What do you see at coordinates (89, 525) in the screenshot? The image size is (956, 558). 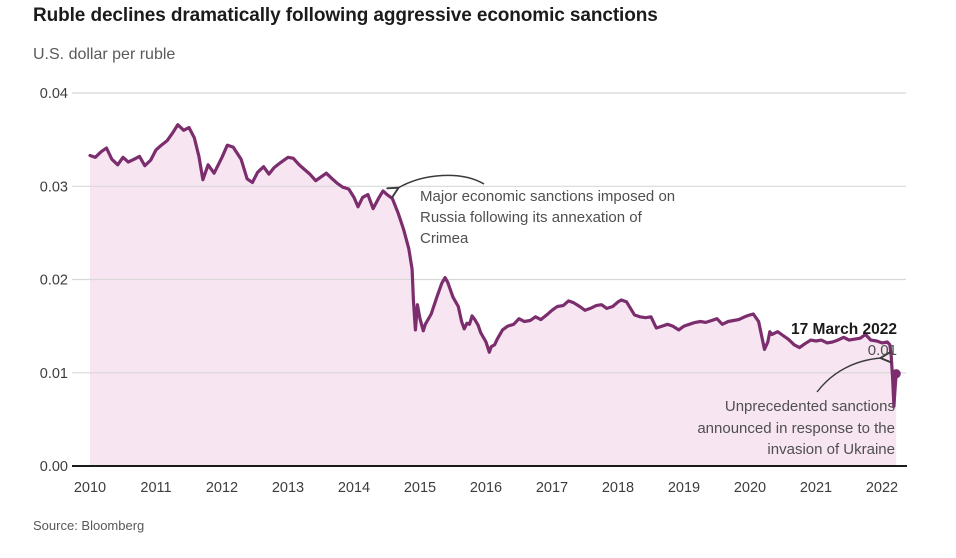 I see `source-credit: Source: Bloomberg` at bounding box center [89, 525].